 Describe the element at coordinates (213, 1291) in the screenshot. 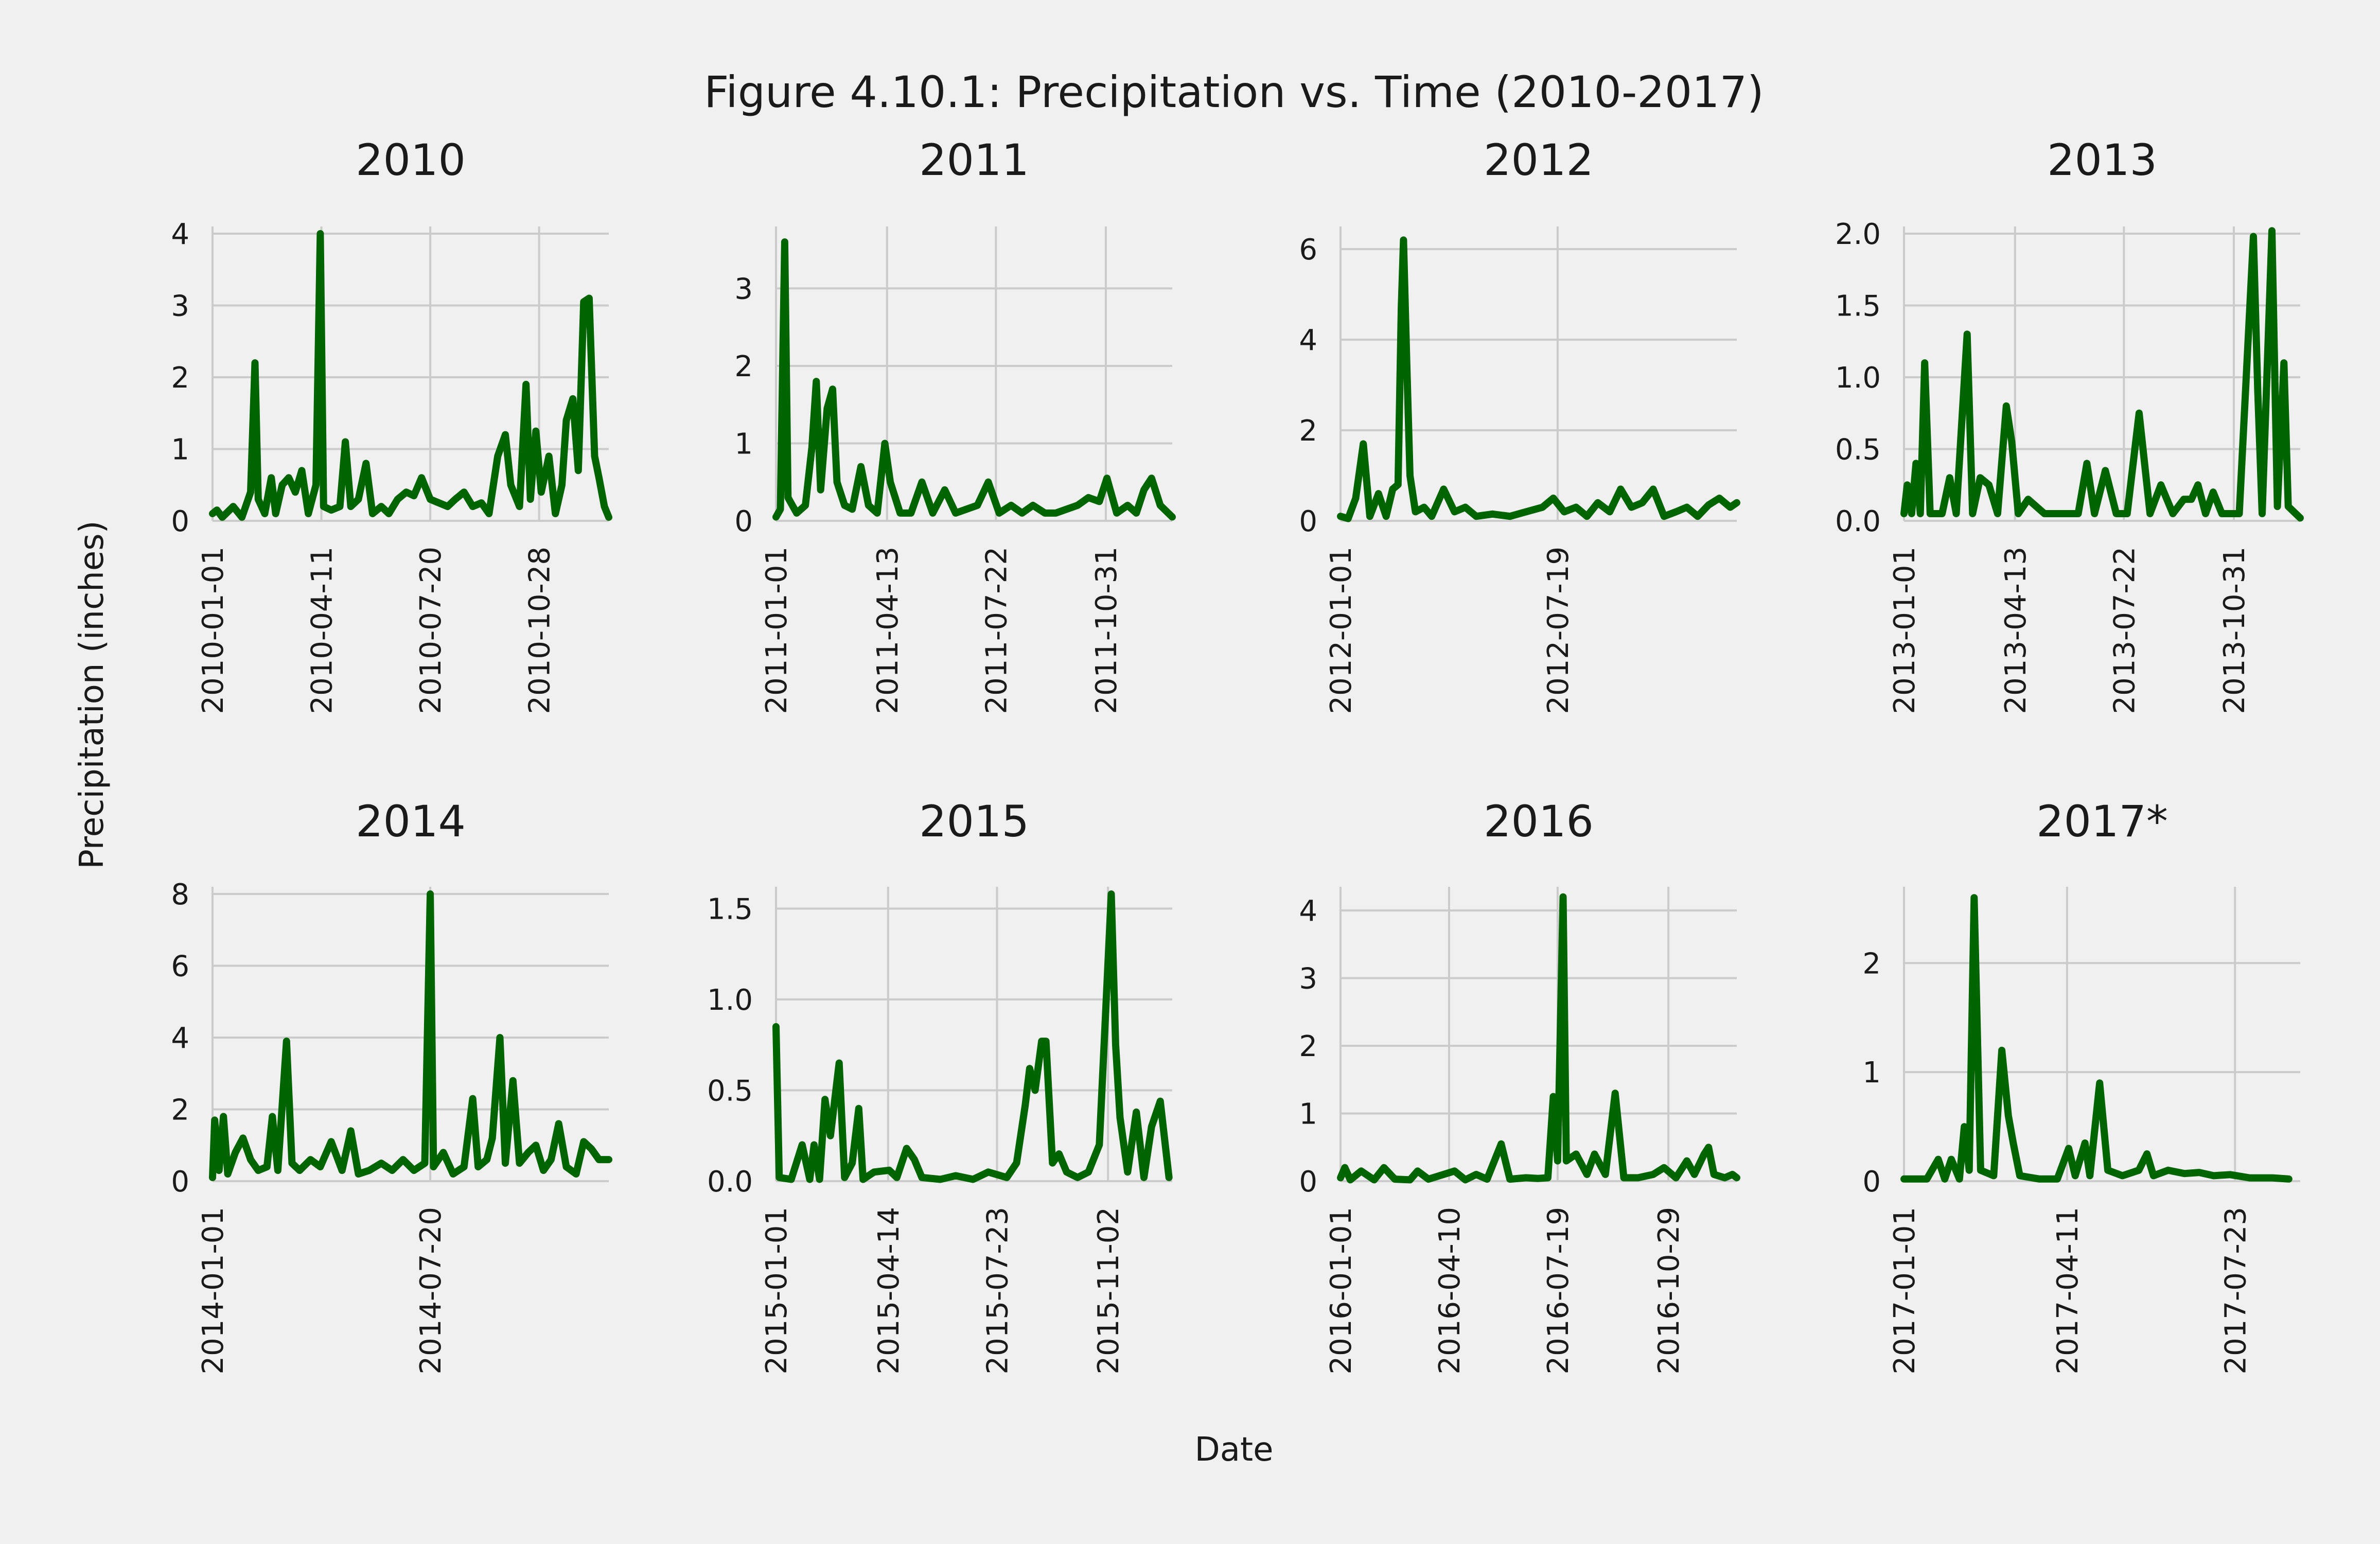

I see `x-tick-label: 2014-01-01` at that location.